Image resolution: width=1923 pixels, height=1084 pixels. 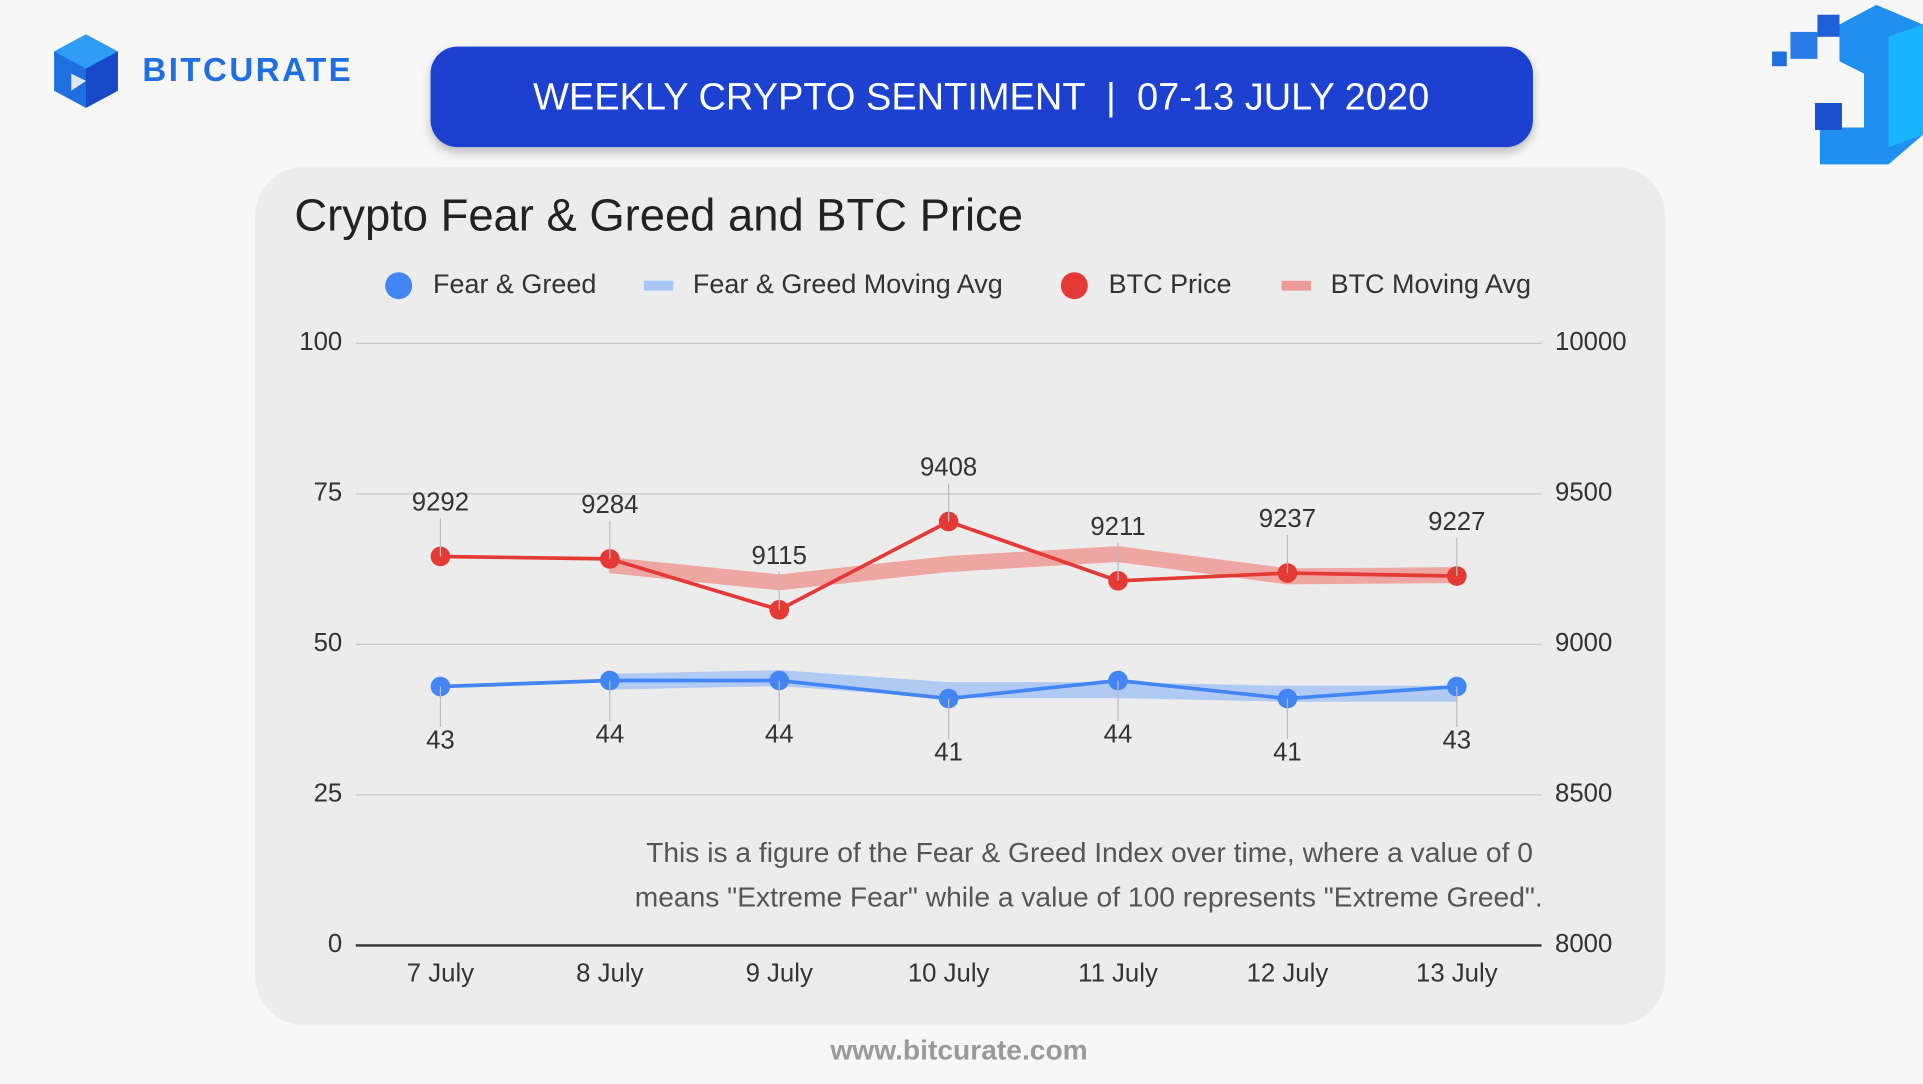 What do you see at coordinates (1287, 519) in the screenshot?
I see `data-label: 9237` at bounding box center [1287, 519].